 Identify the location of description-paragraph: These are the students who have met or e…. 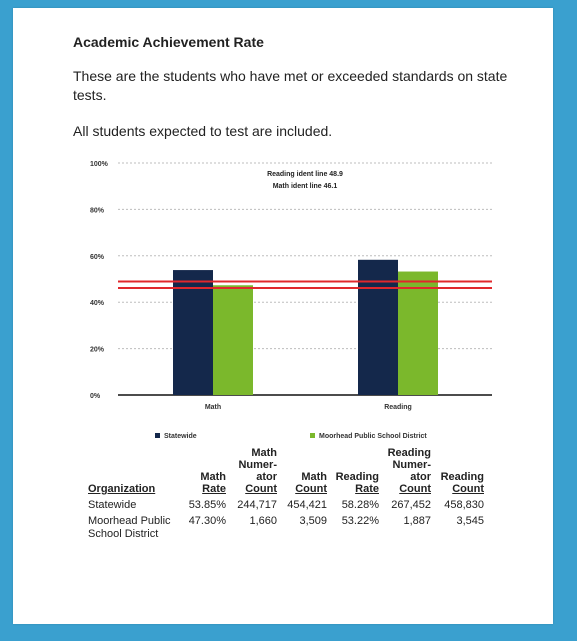
(290, 85).